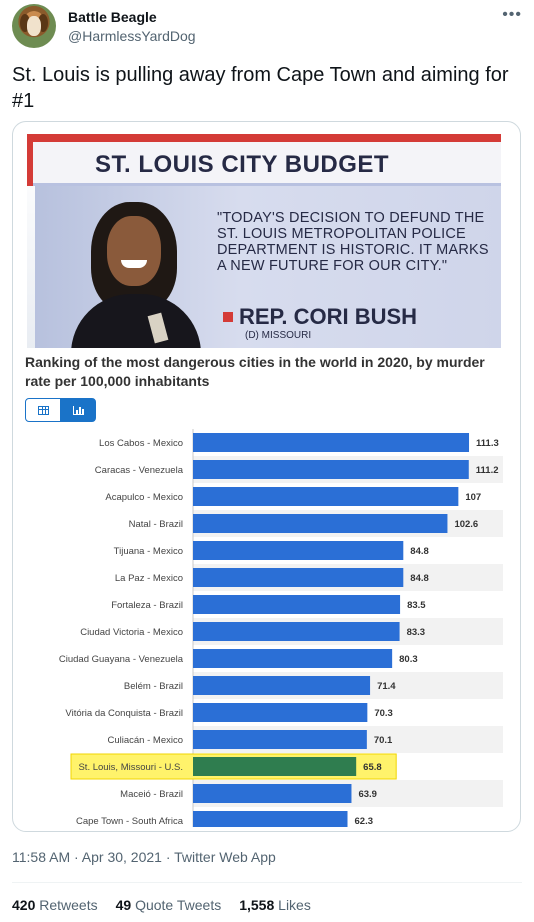 The width and height of the screenshot is (534, 922). What do you see at coordinates (372, 767) in the screenshot?
I see `value-label: 65.8` at bounding box center [372, 767].